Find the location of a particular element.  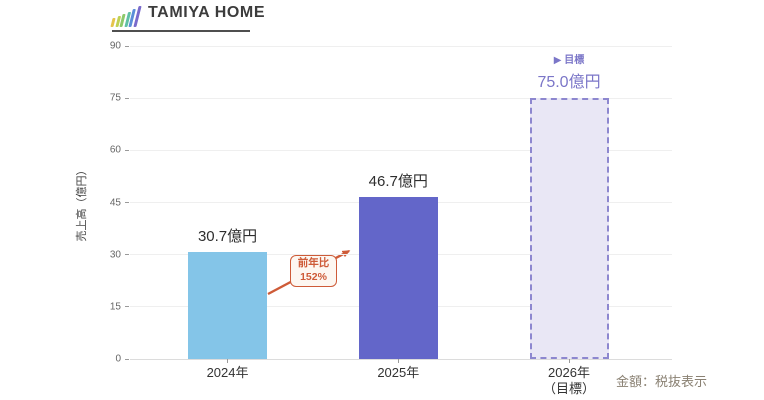

bar-2025年 is located at coordinates (398, 277).